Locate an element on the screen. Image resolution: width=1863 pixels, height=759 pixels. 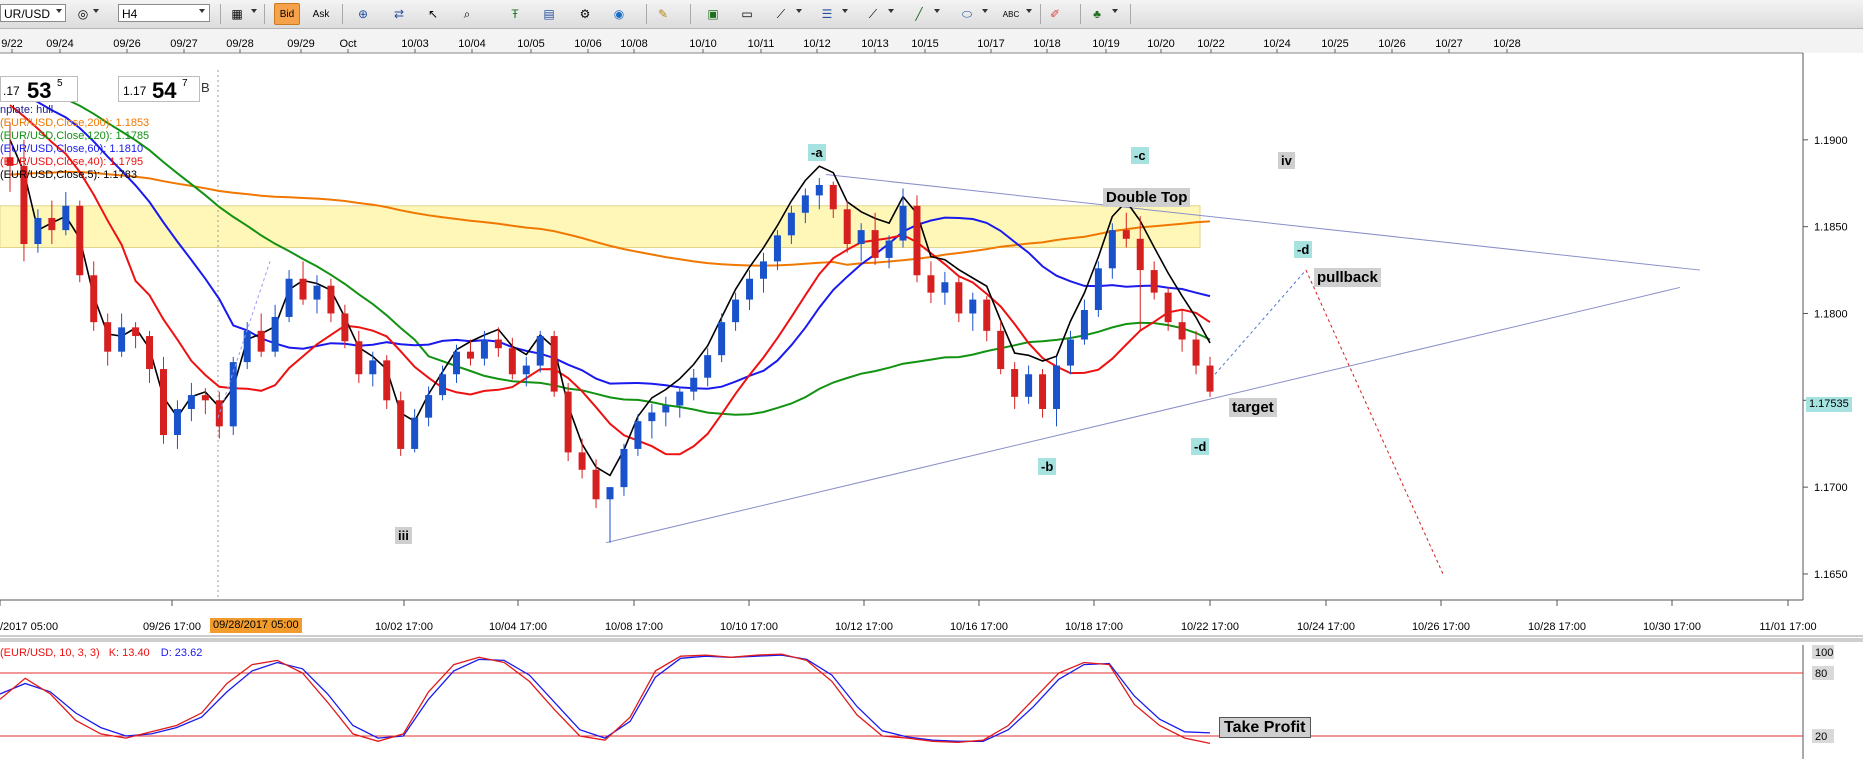
stochastic-tick-bg is located at coordinates (1823, 736).